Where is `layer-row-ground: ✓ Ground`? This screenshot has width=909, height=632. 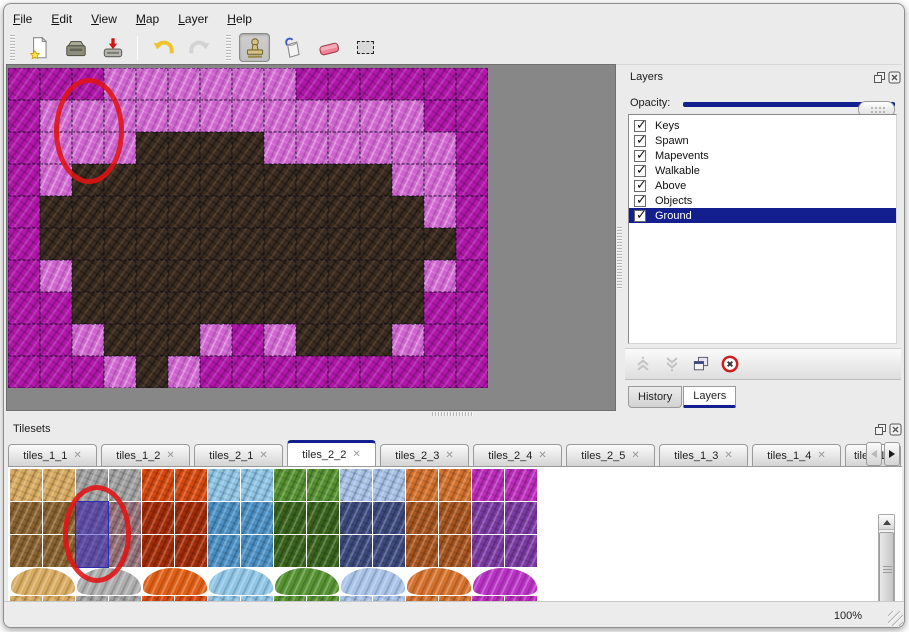 layer-row-ground: ✓ Ground is located at coordinates (762, 215).